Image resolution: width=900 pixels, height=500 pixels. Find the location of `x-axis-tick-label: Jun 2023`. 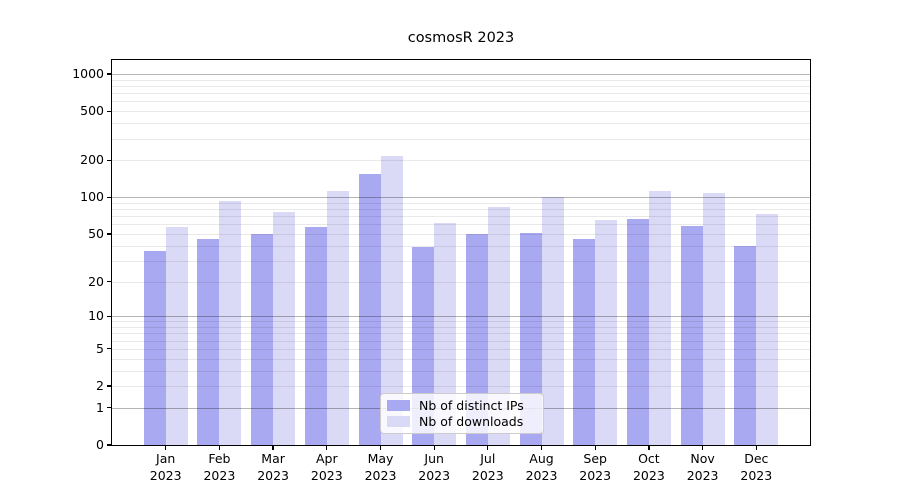

x-axis-tick-label: Jun 2023 is located at coordinates (434, 467).